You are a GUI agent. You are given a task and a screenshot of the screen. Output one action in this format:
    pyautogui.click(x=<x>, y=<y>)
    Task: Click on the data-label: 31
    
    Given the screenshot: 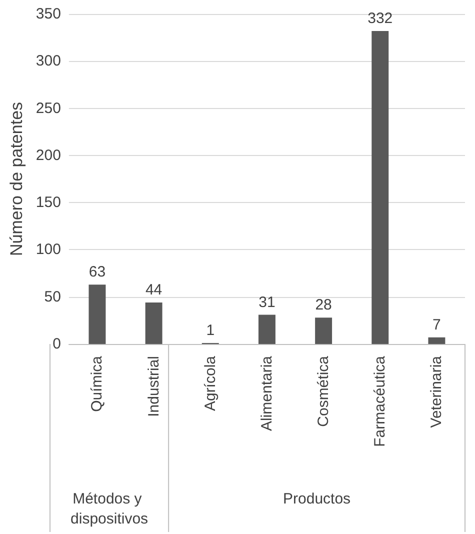 What is the action you would take?
    pyautogui.click(x=267, y=302)
    